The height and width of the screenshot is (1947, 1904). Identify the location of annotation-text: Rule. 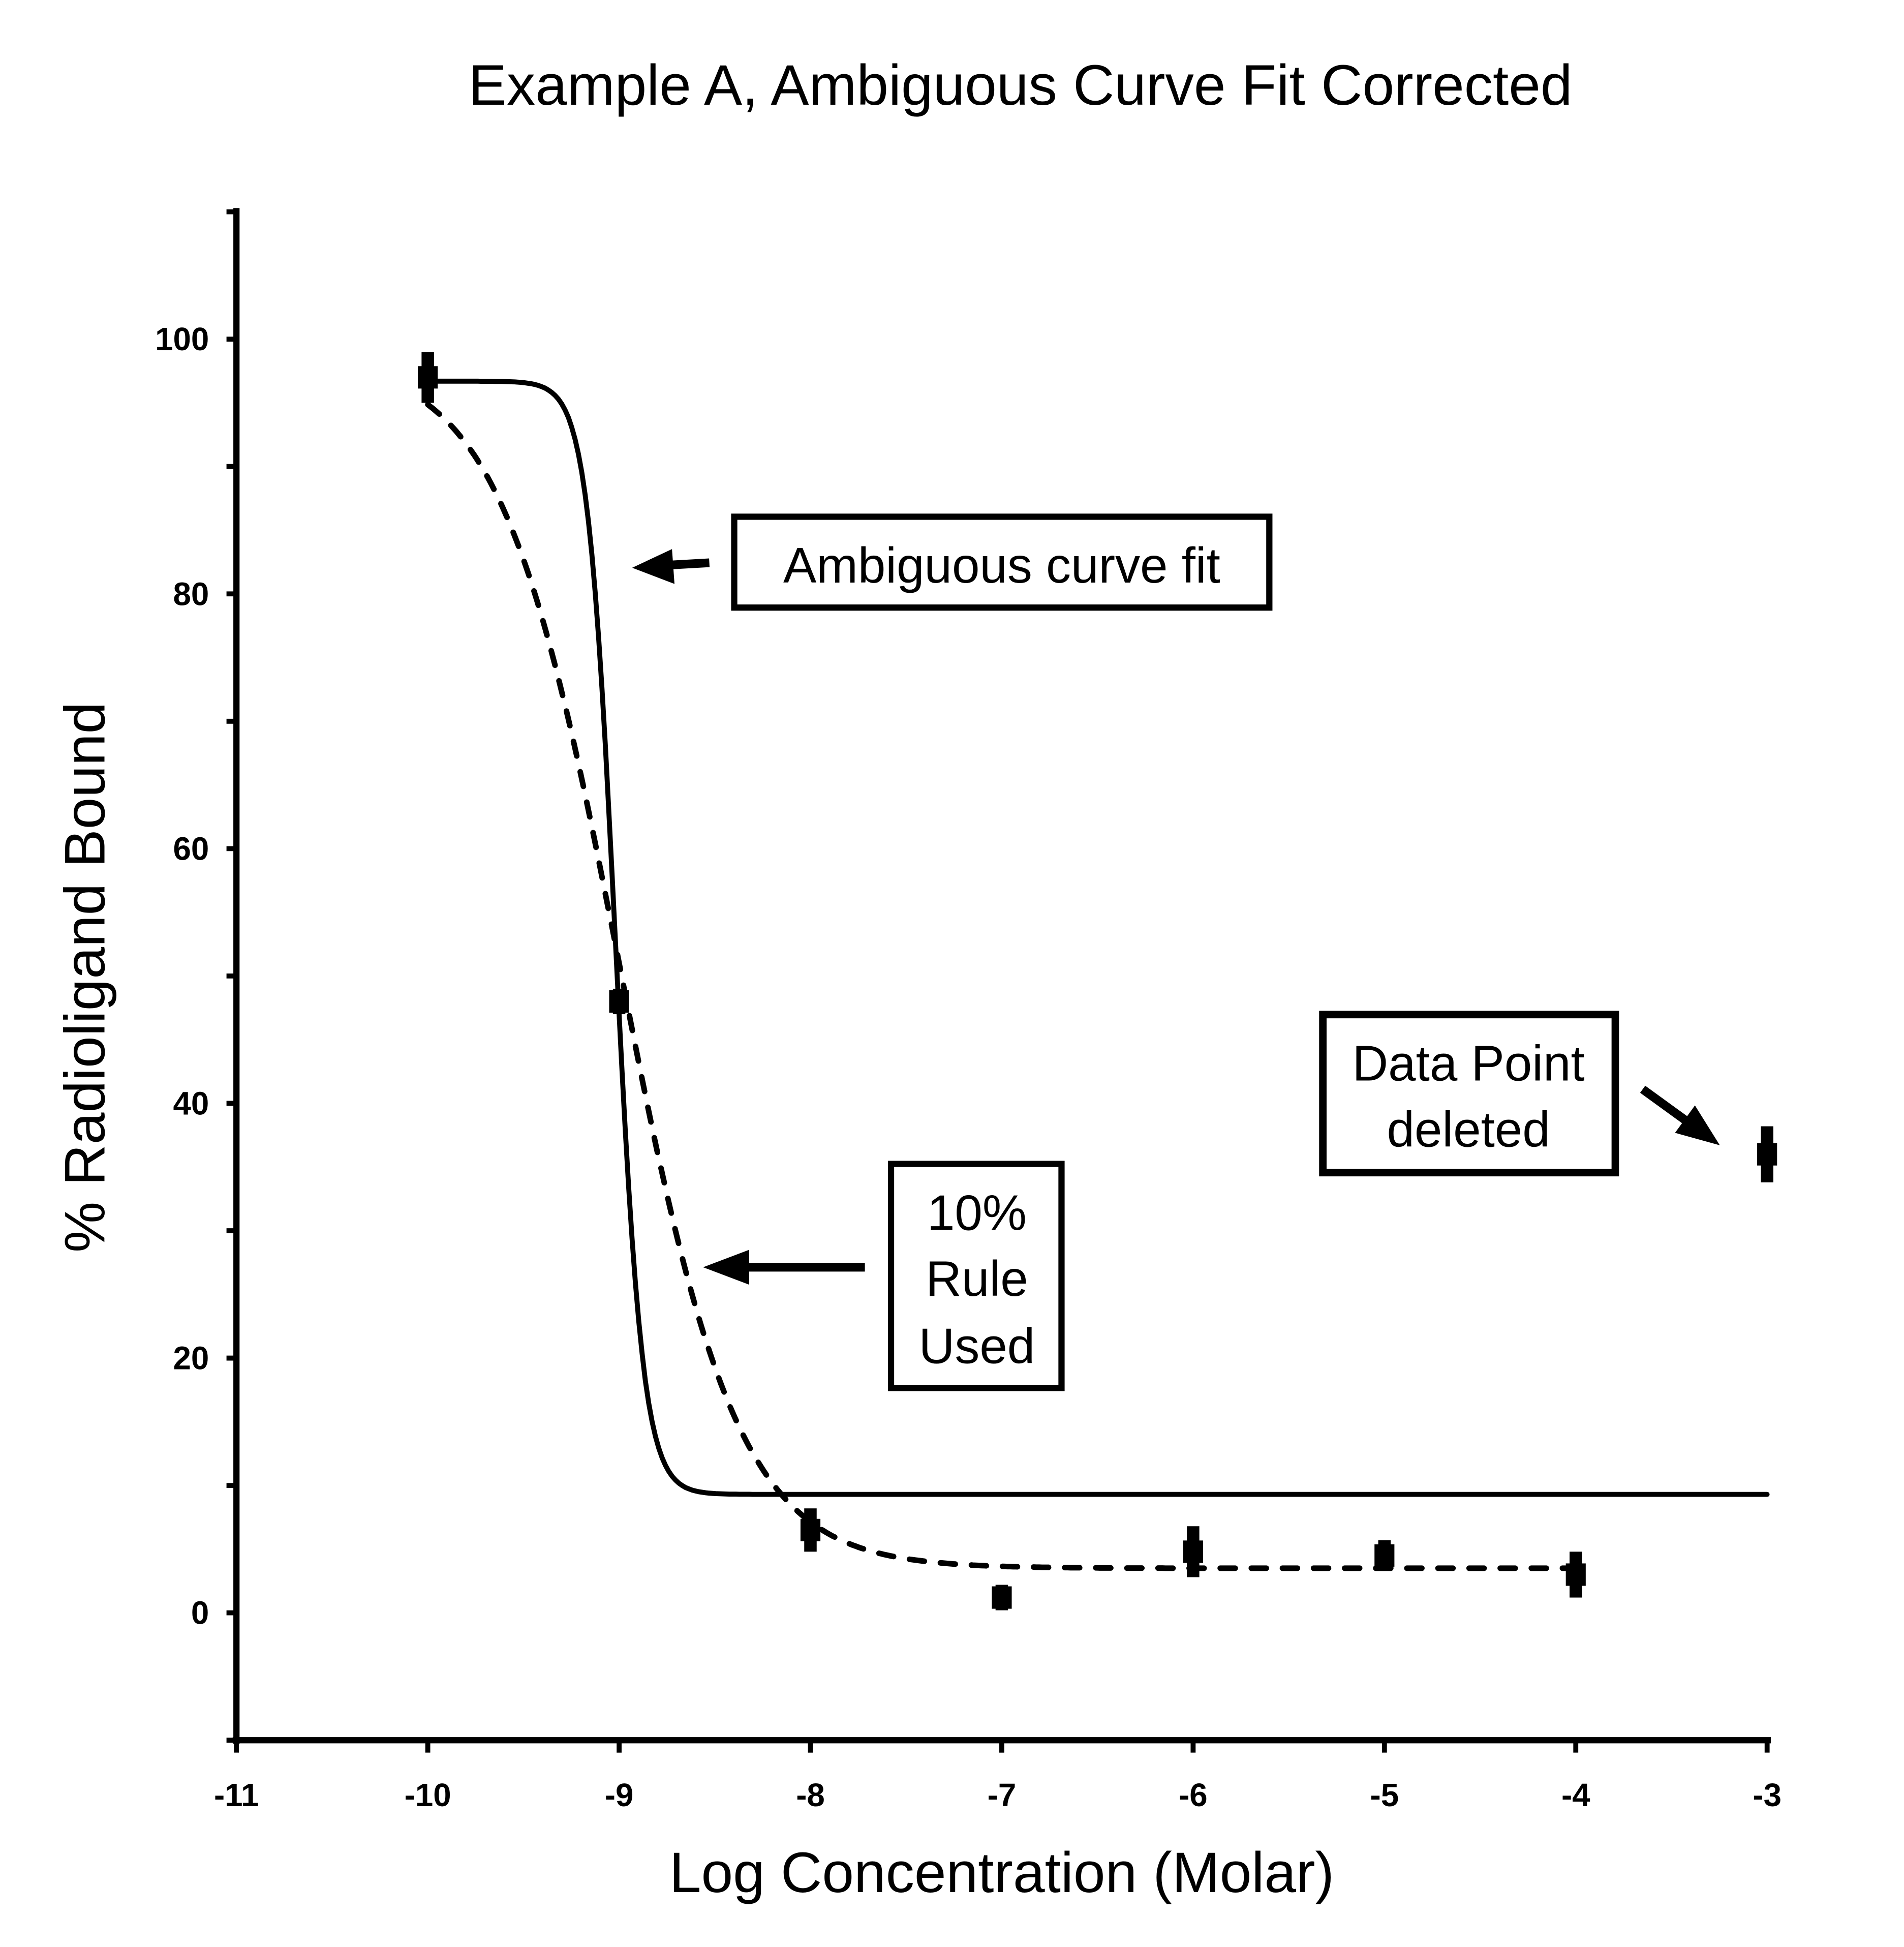
(977, 1278).